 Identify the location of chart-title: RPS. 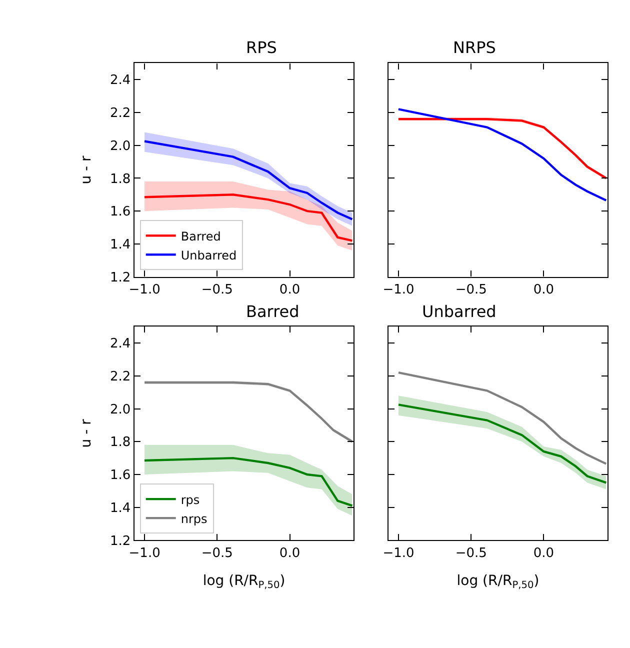
(261, 47).